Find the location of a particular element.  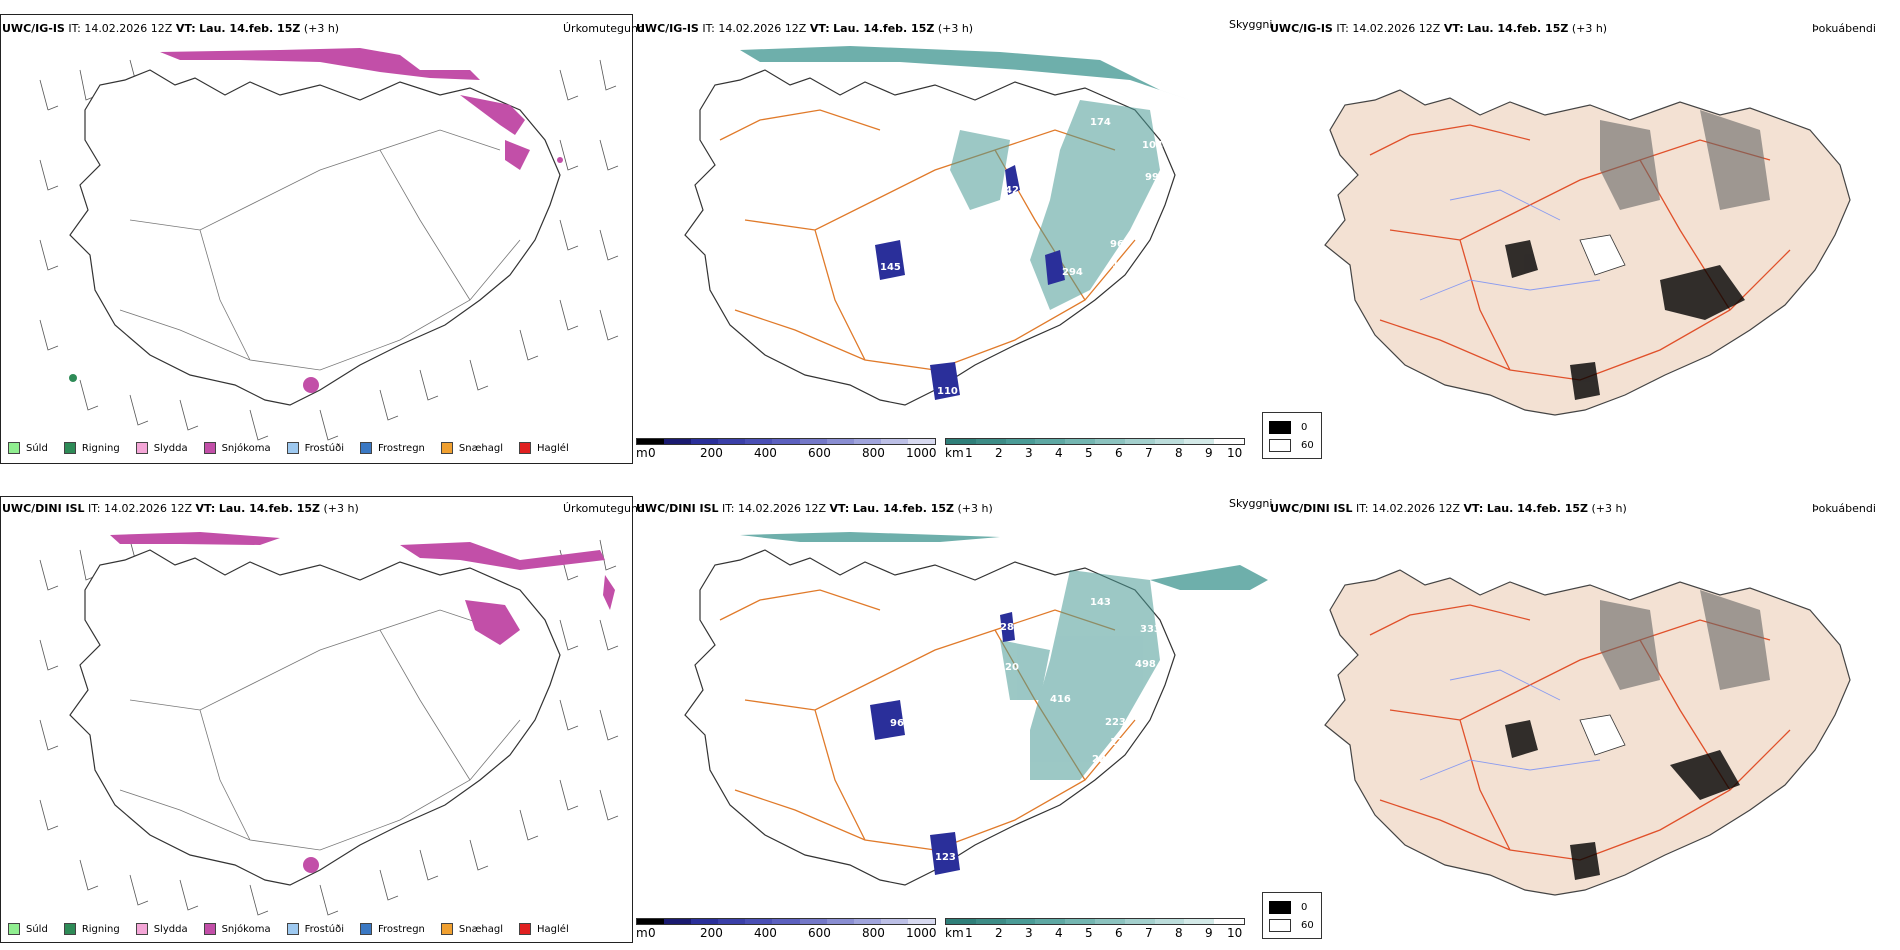

vis-label: 145 is located at coordinates (890, 267).